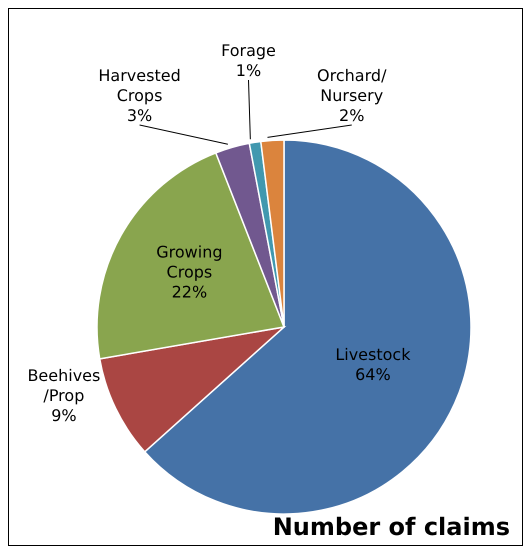  What do you see at coordinates (248, 50) in the screenshot?
I see `slice-label: Forage` at bounding box center [248, 50].